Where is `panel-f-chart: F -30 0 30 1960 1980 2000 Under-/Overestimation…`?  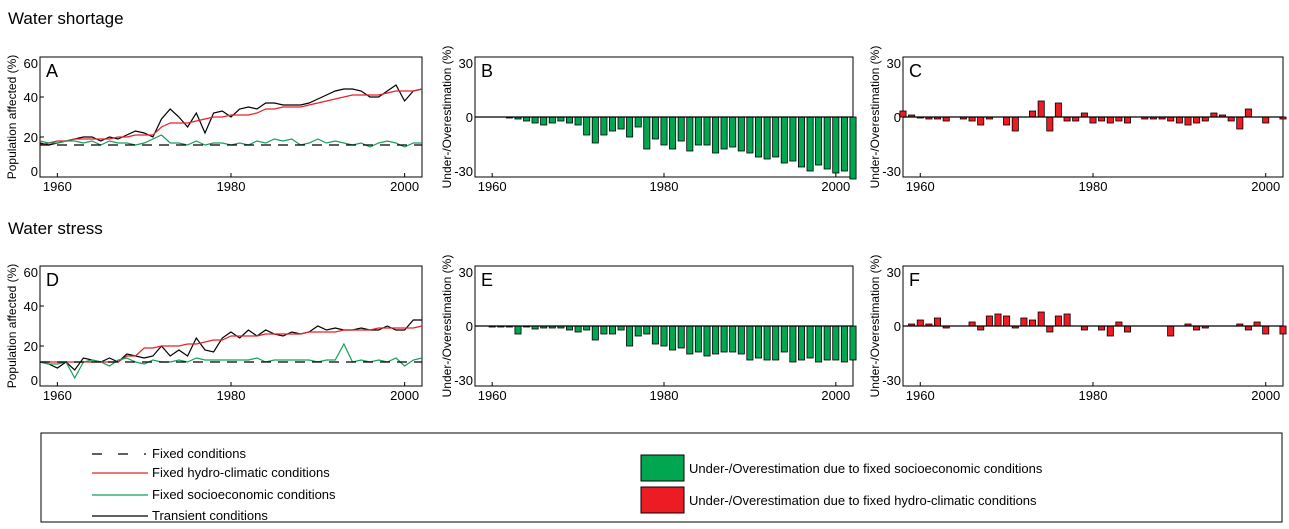
panel-f-chart: F -30 0 30 1960 1980 2000 Under-/Overestimation… is located at coordinates (1077, 329).